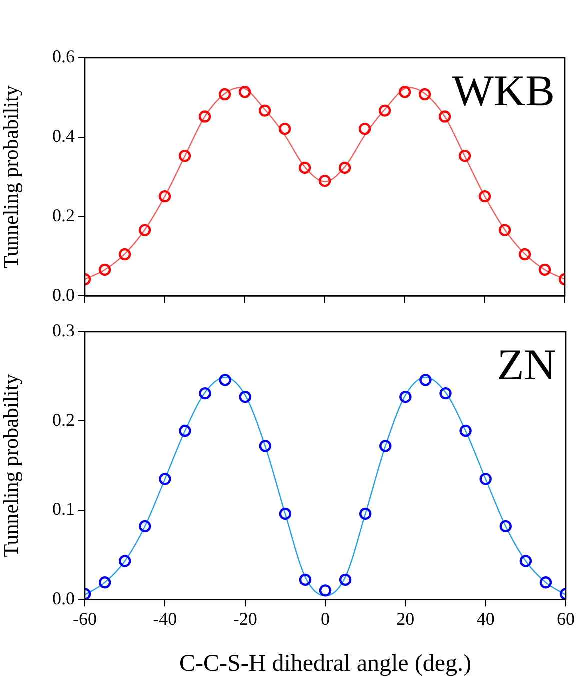 The width and height of the screenshot is (578, 683). I want to click on x-tick-label: 60, so click(566, 619).